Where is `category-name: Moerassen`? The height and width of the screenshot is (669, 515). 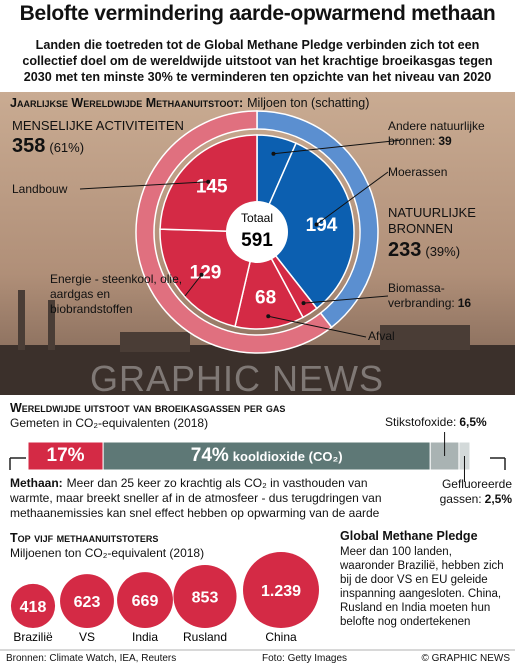
category-name: Moerassen is located at coordinates (418, 172).